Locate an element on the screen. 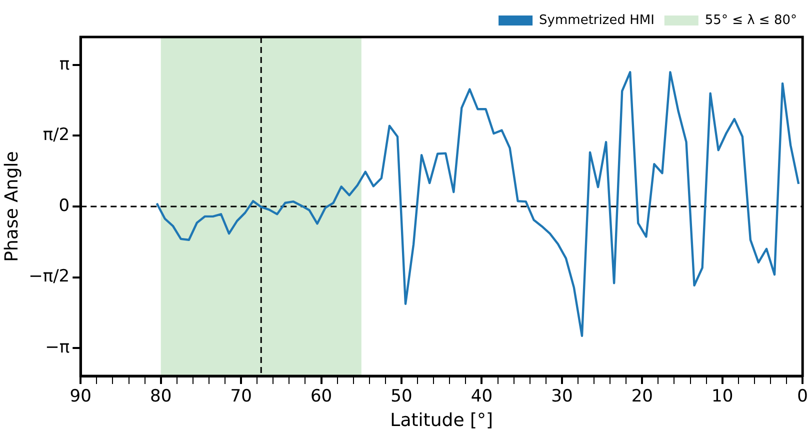  x-tick-label: 30 is located at coordinates (562, 396).